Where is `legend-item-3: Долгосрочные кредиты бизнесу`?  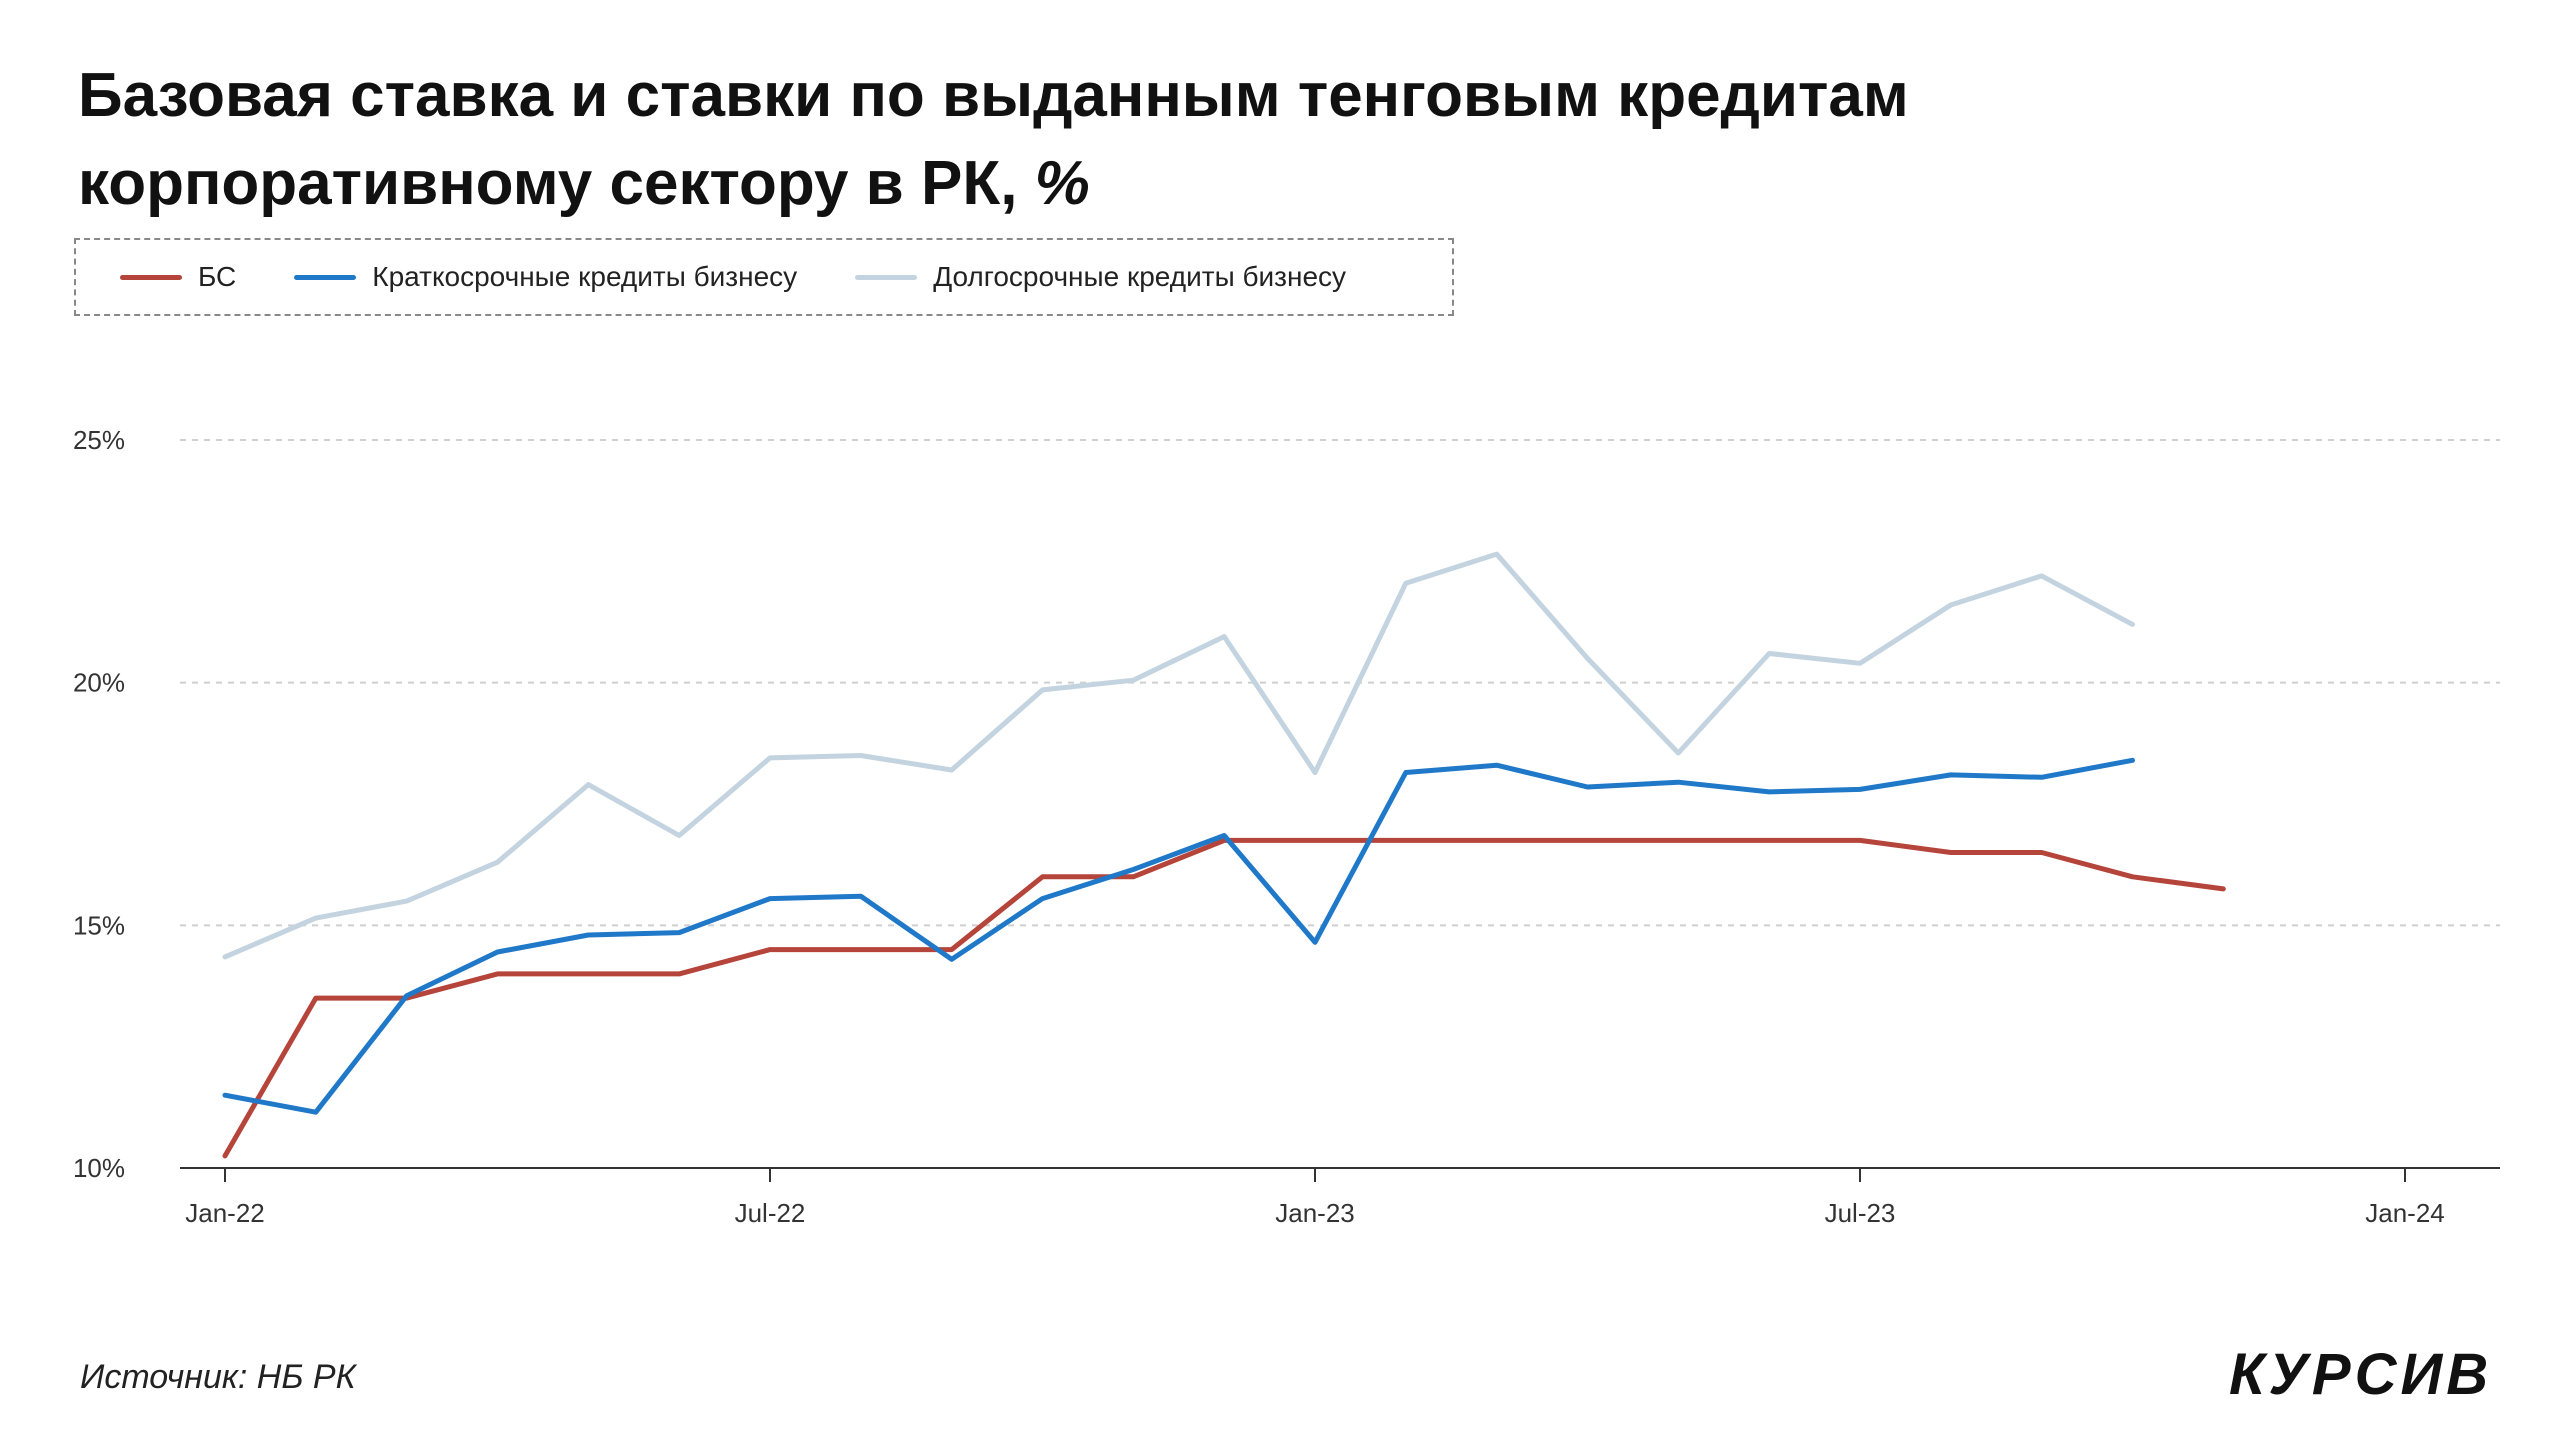 legend-item-3: Долгосрочные кредиты бизнесу is located at coordinates (1100, 277).